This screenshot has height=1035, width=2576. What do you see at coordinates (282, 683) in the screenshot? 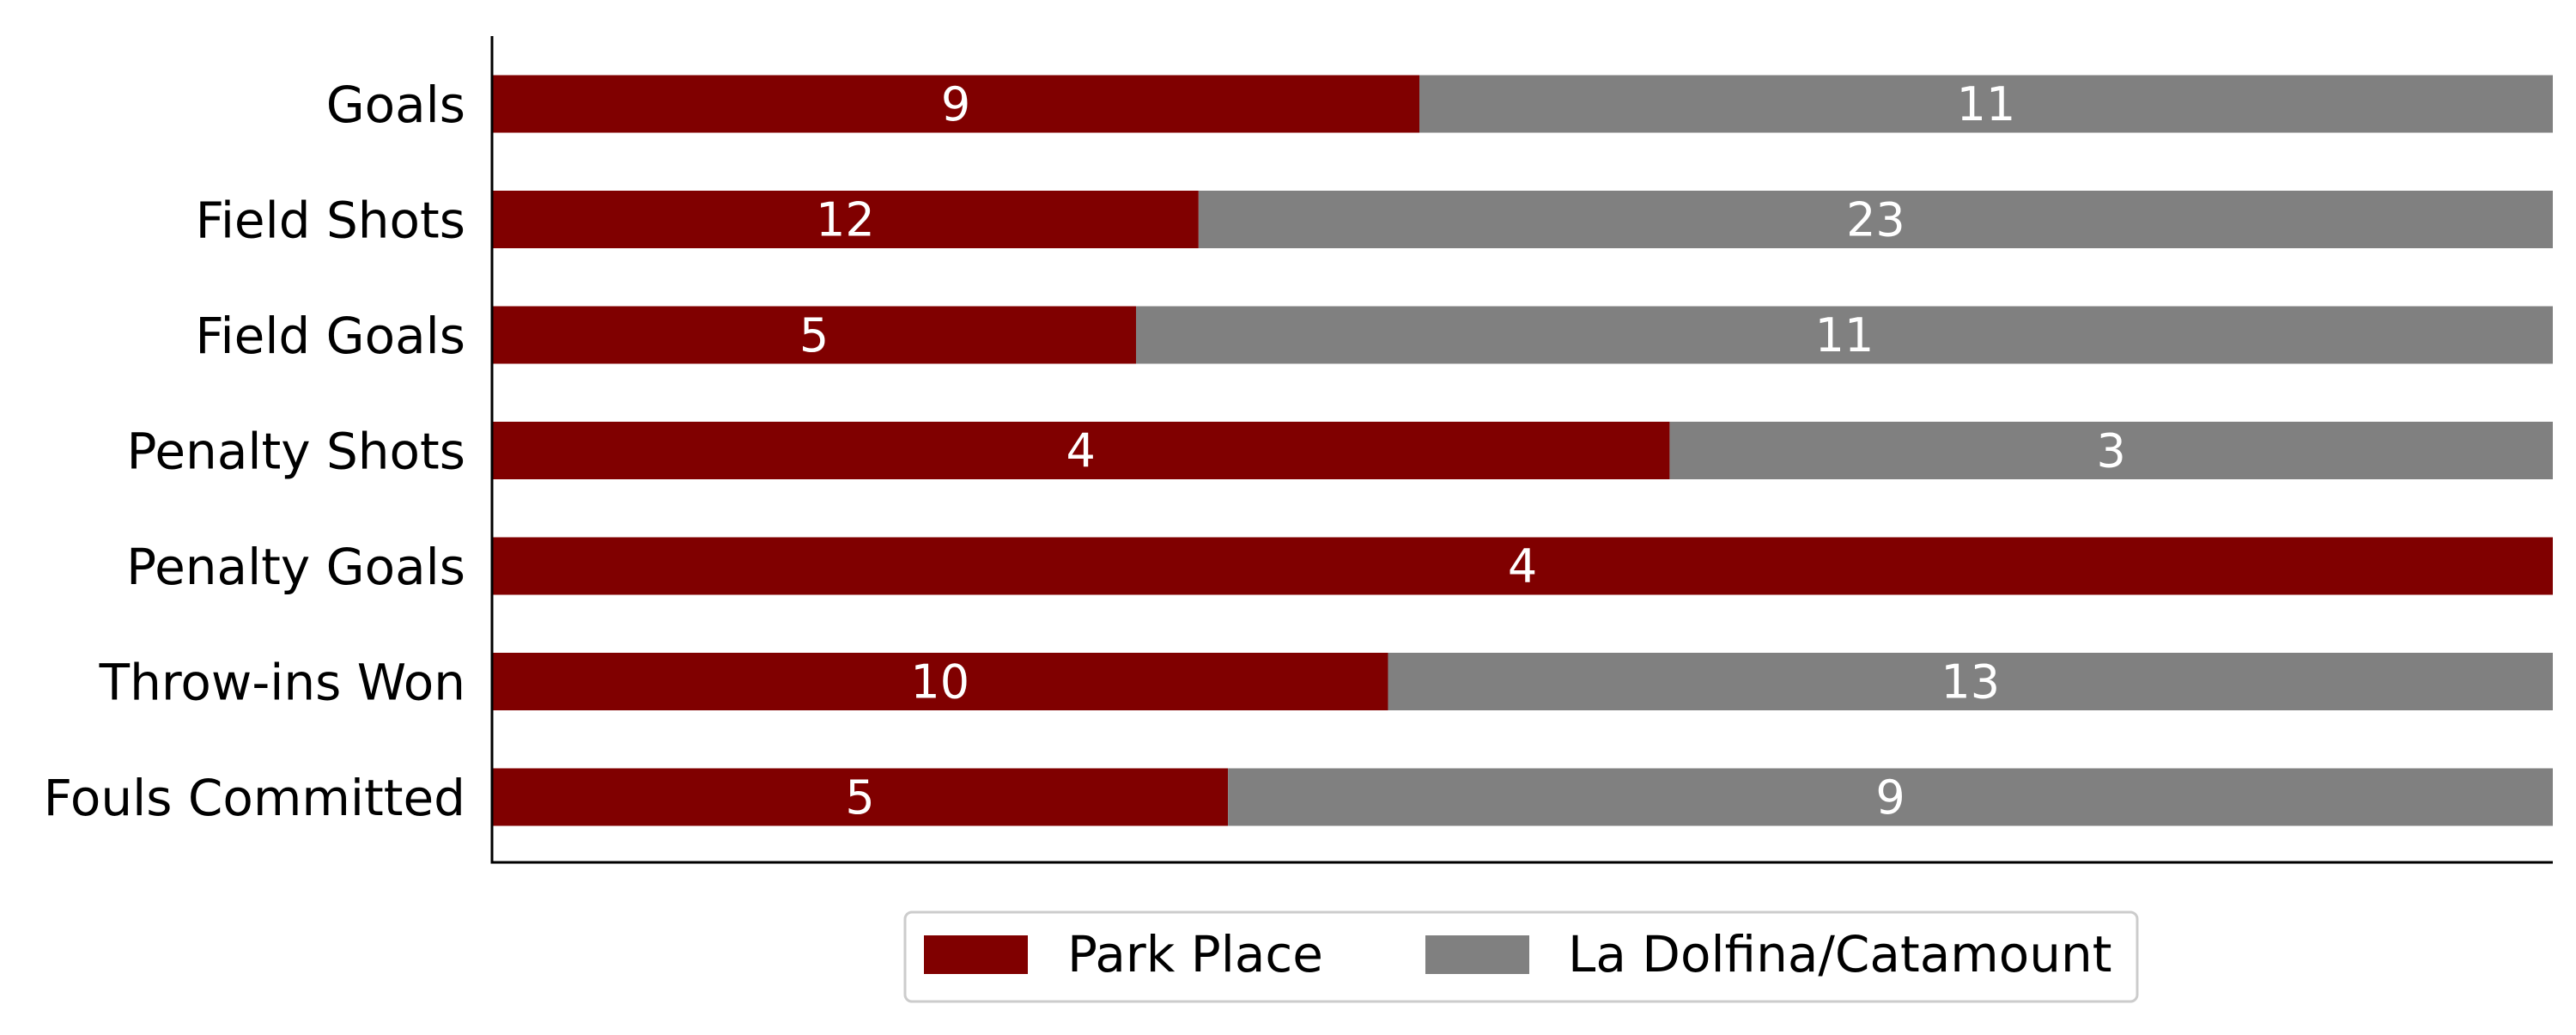
I see `category-label-throw-ins-won: Throw-ins Won` at bounding box center [282, 683].